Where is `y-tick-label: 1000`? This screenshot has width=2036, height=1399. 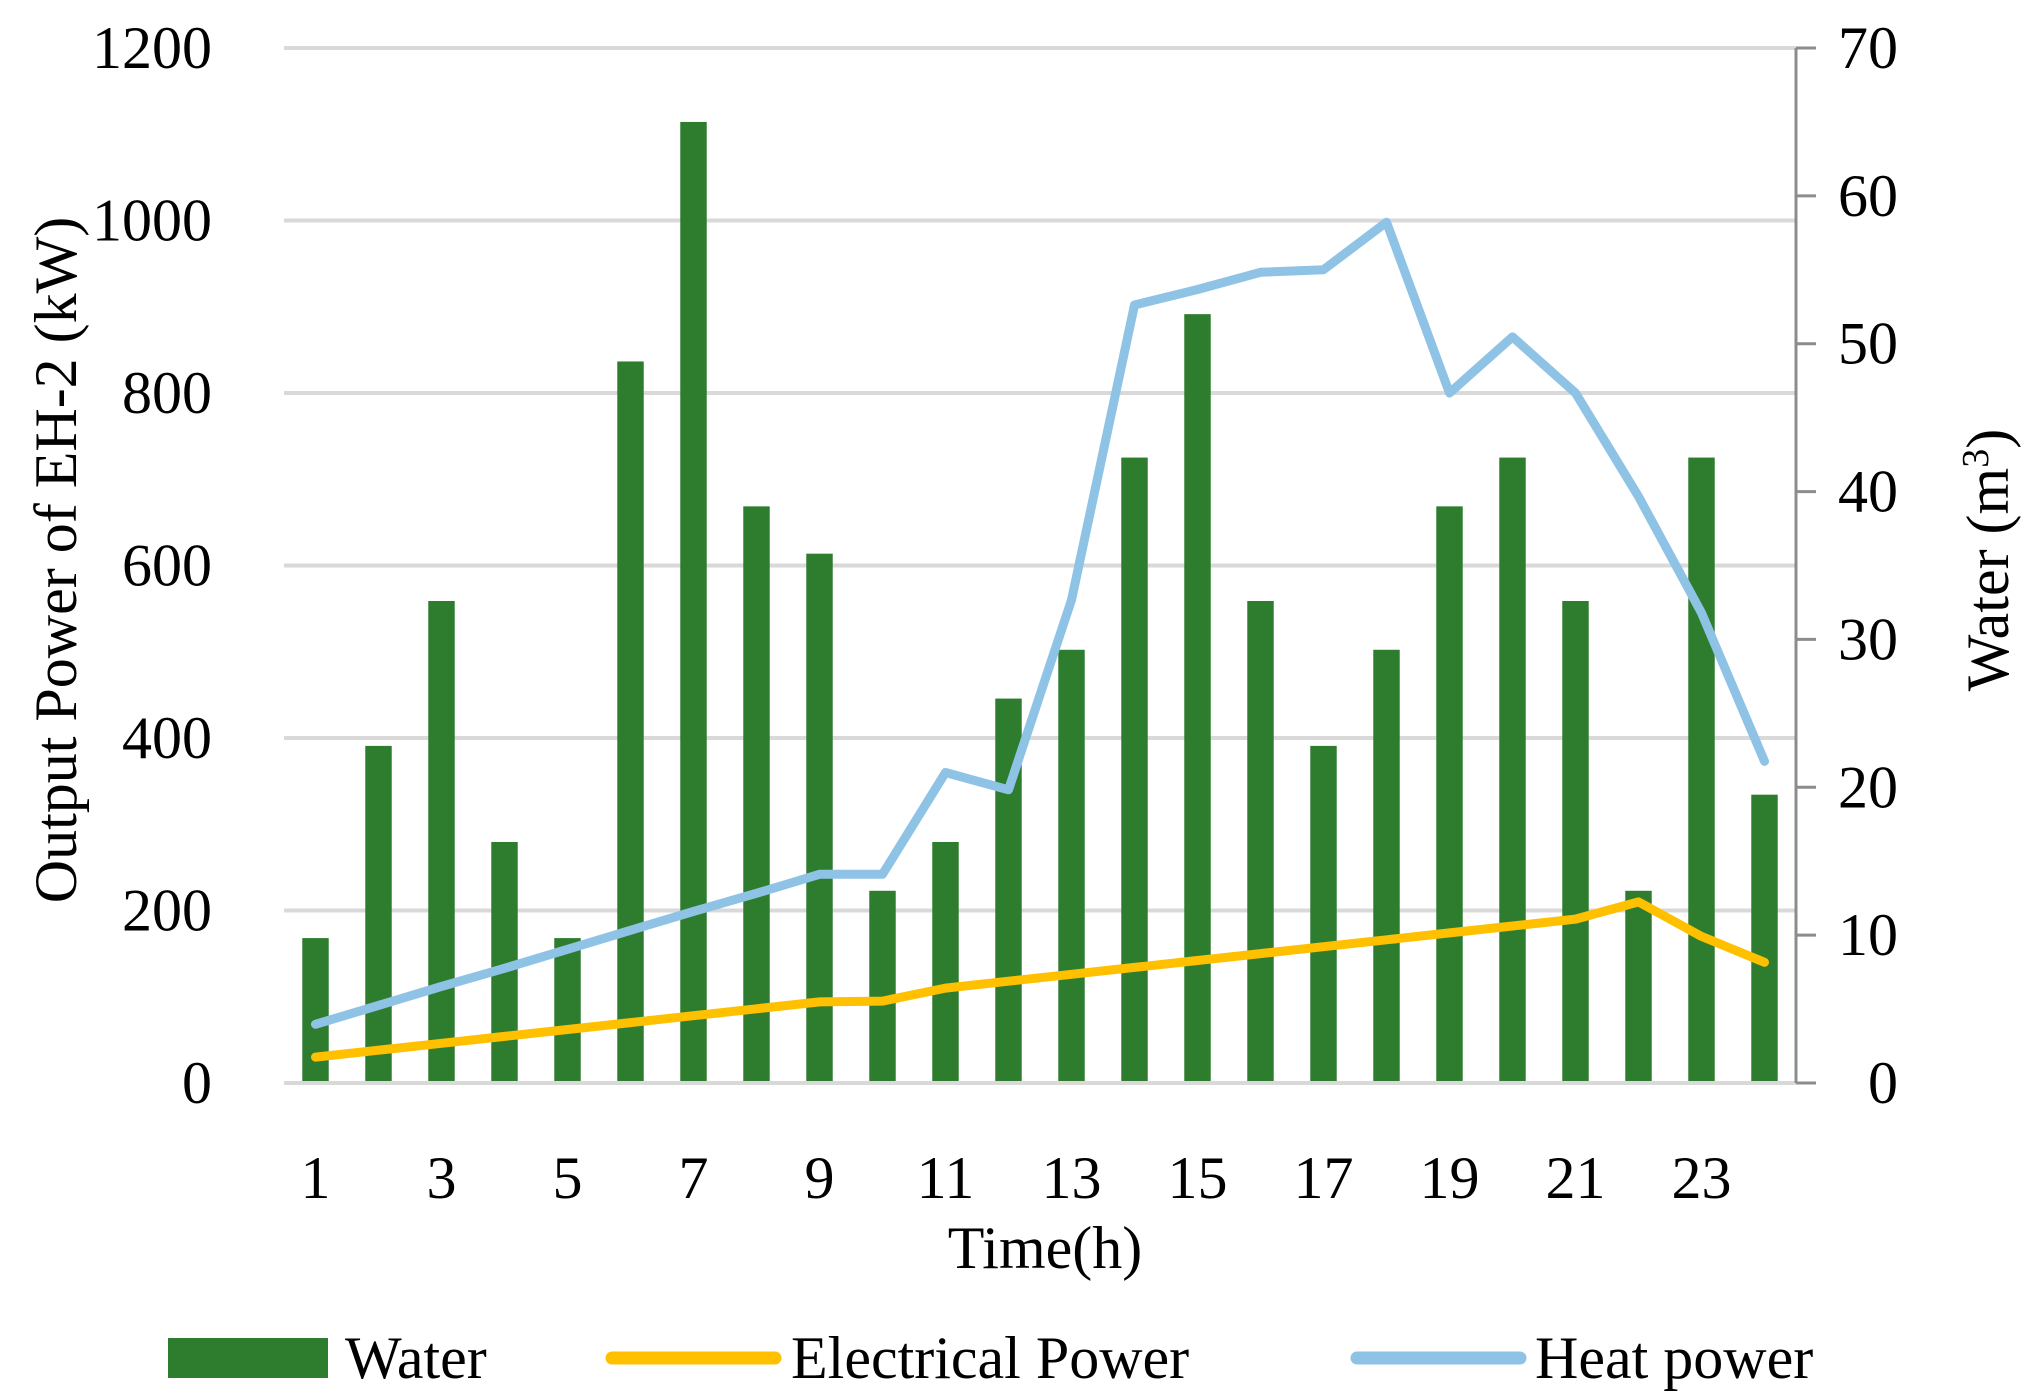 y-tick-label: 1000 is located at coordinates (152, 221).